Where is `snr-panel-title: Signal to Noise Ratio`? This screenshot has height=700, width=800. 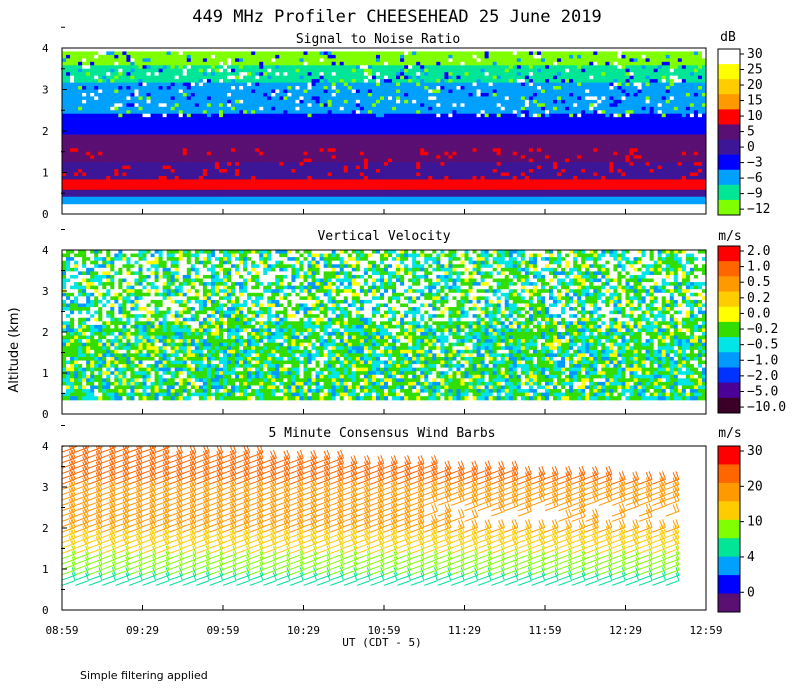 snr-panel-title: Signal to Noise Ratio is located at coordinates (378, 39).